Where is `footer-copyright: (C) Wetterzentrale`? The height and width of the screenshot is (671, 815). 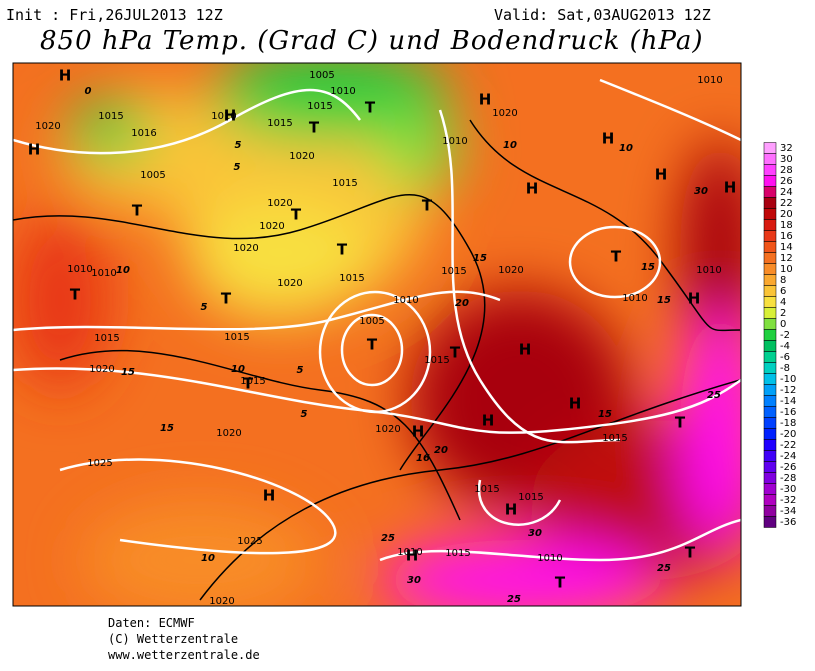
footer-copyright: (C) Wetterzentrale is located at coordinates (173, 639).